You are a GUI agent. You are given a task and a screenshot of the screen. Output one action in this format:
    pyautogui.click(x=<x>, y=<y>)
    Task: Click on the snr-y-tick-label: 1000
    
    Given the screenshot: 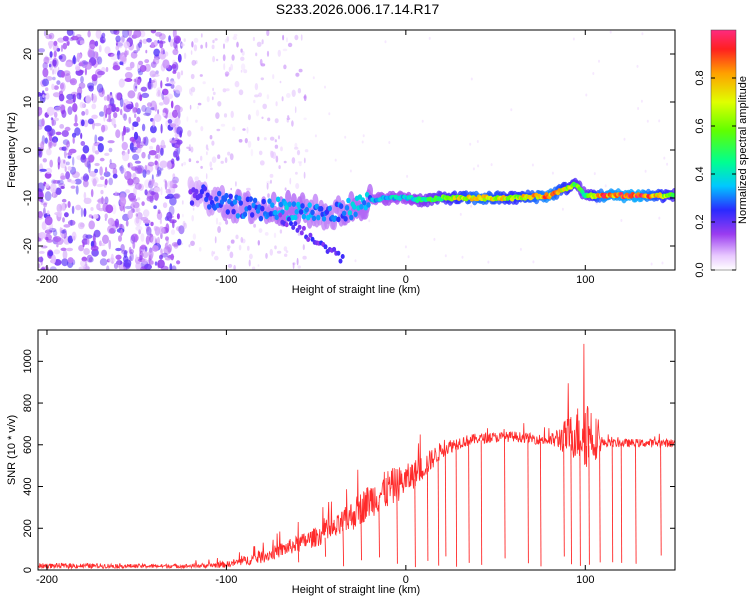 What is the action you would take?
    pyautogui.click(x=28, y=361)
    